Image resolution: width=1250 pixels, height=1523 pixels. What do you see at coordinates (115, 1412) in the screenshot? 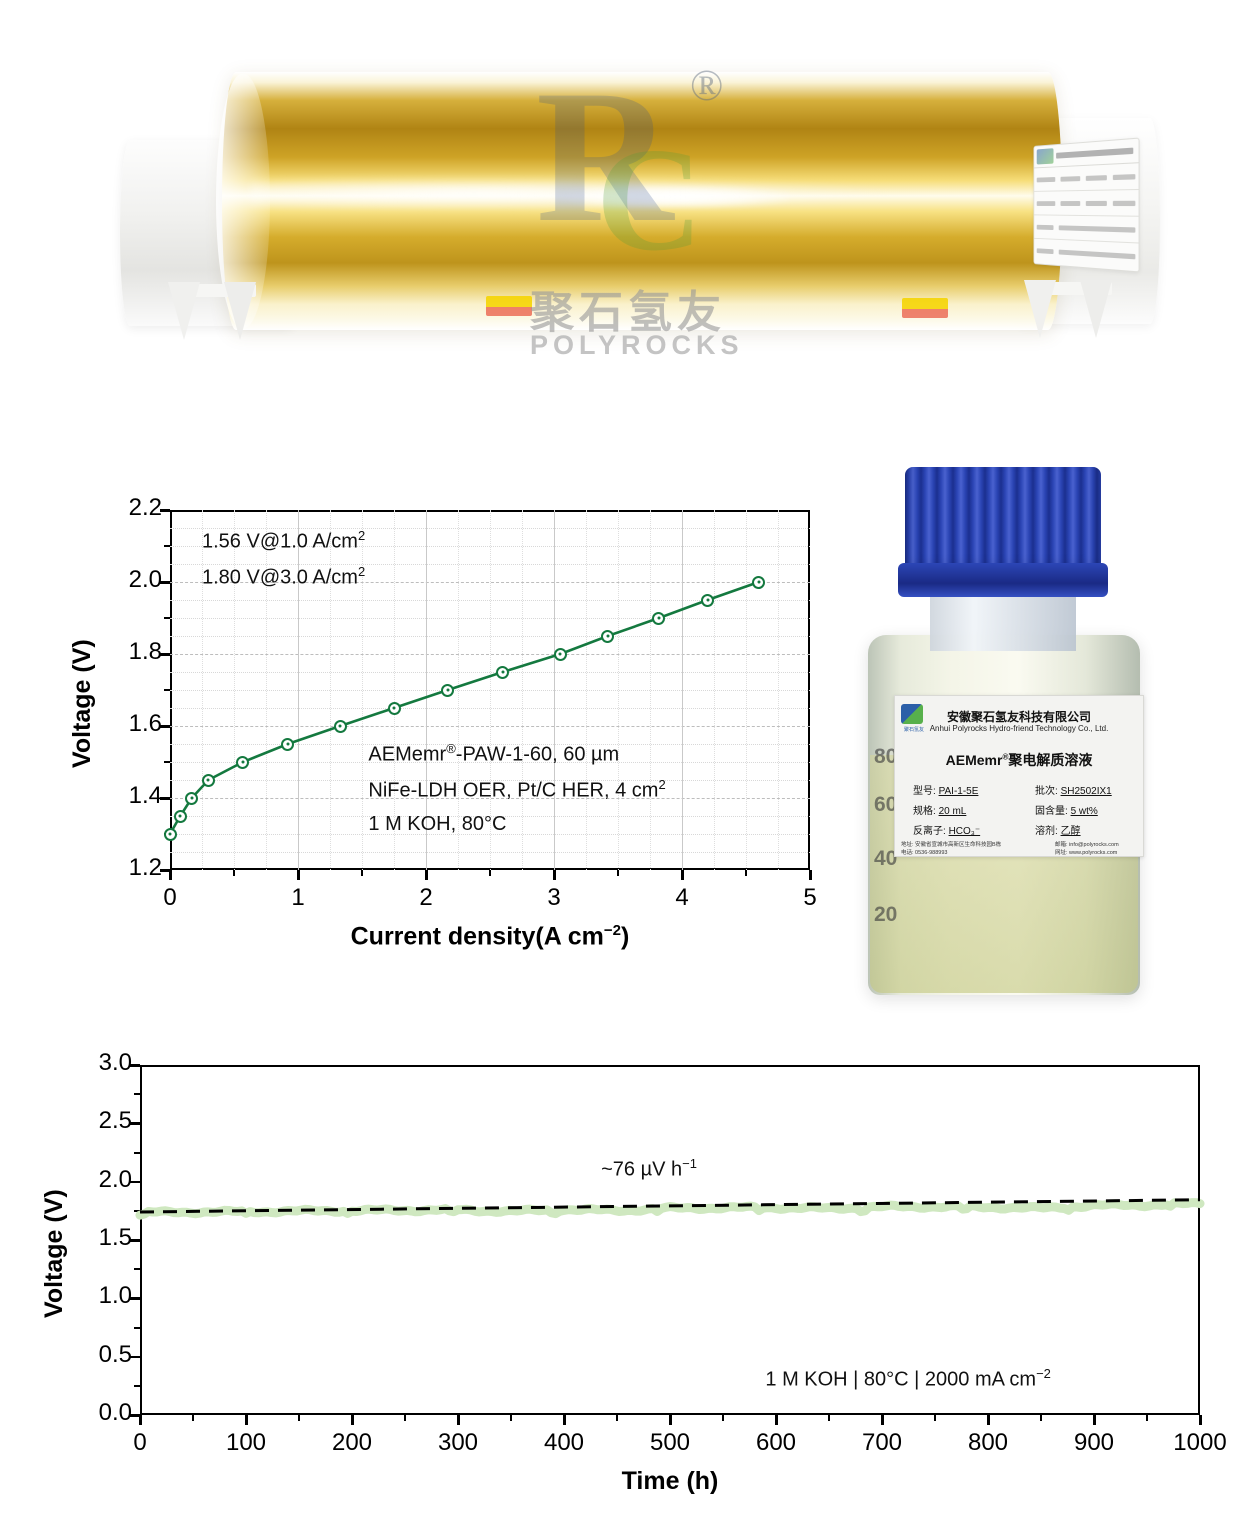
I see `y-tick-label: 0.0` at bounding box center [115, 1412].